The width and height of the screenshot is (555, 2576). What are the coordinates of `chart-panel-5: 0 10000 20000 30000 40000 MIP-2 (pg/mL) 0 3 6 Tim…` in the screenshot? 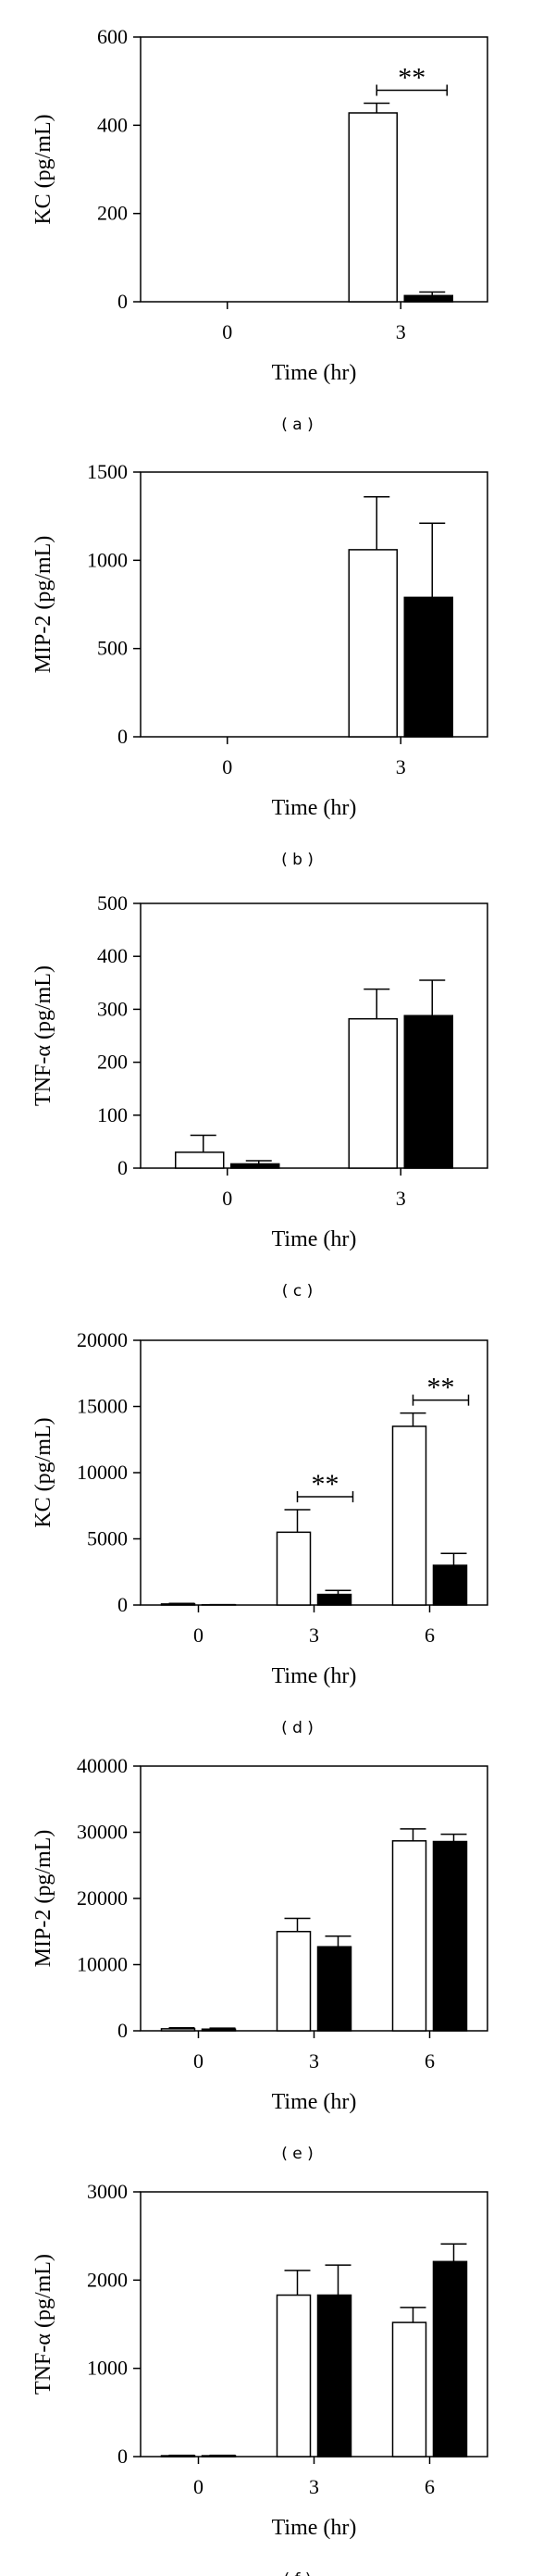 It's located at (260, 1958).